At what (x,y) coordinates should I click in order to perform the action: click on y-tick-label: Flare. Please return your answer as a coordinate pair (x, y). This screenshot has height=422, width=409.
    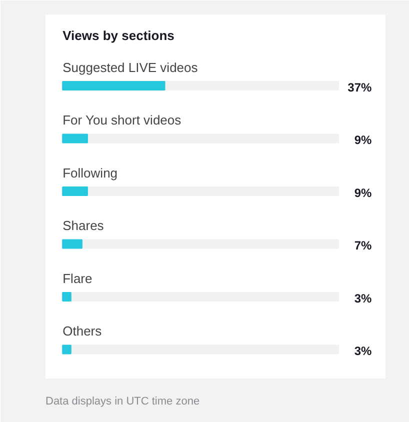
    Looking at the image, I should click on (77, 278).